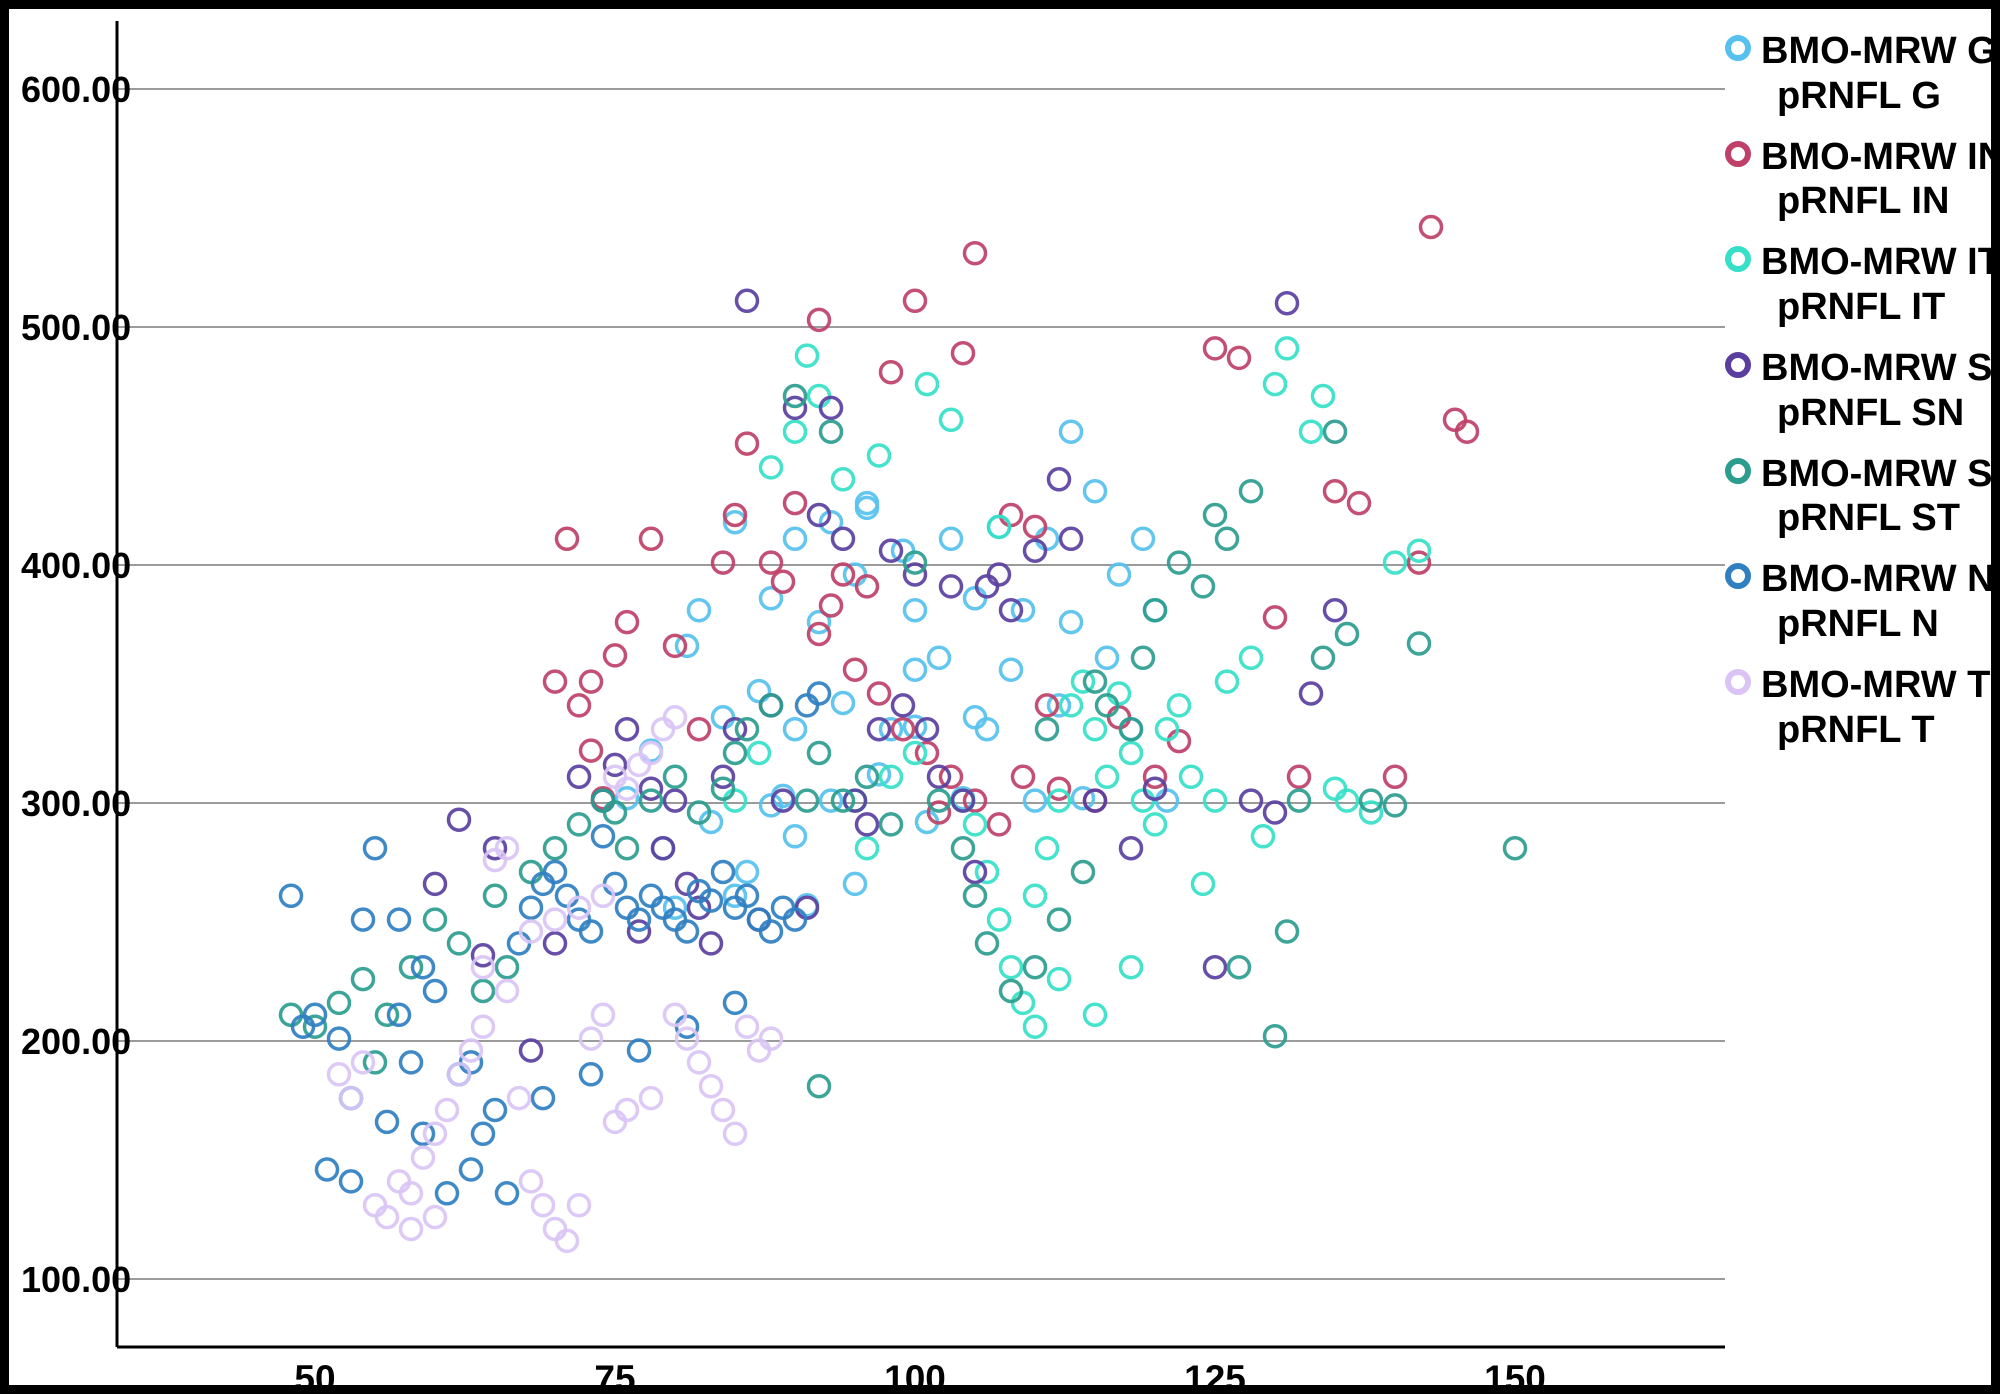 Image resolution: width=2000 pixels, height=1394 pixels. I want to click on x-tick-label: 50, so click(314, 1371).